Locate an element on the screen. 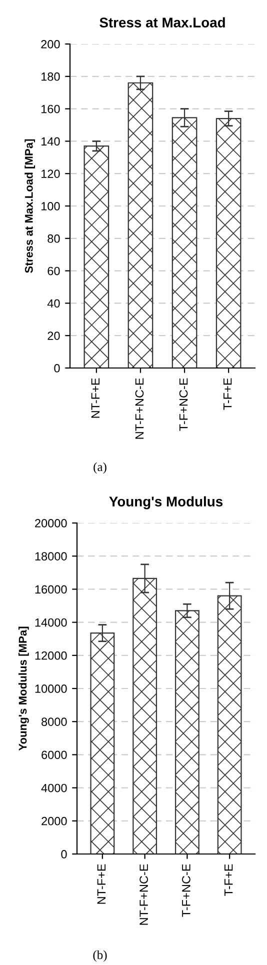 The image size is (267, 965). text: (b) is located at coordinates (100, 956).